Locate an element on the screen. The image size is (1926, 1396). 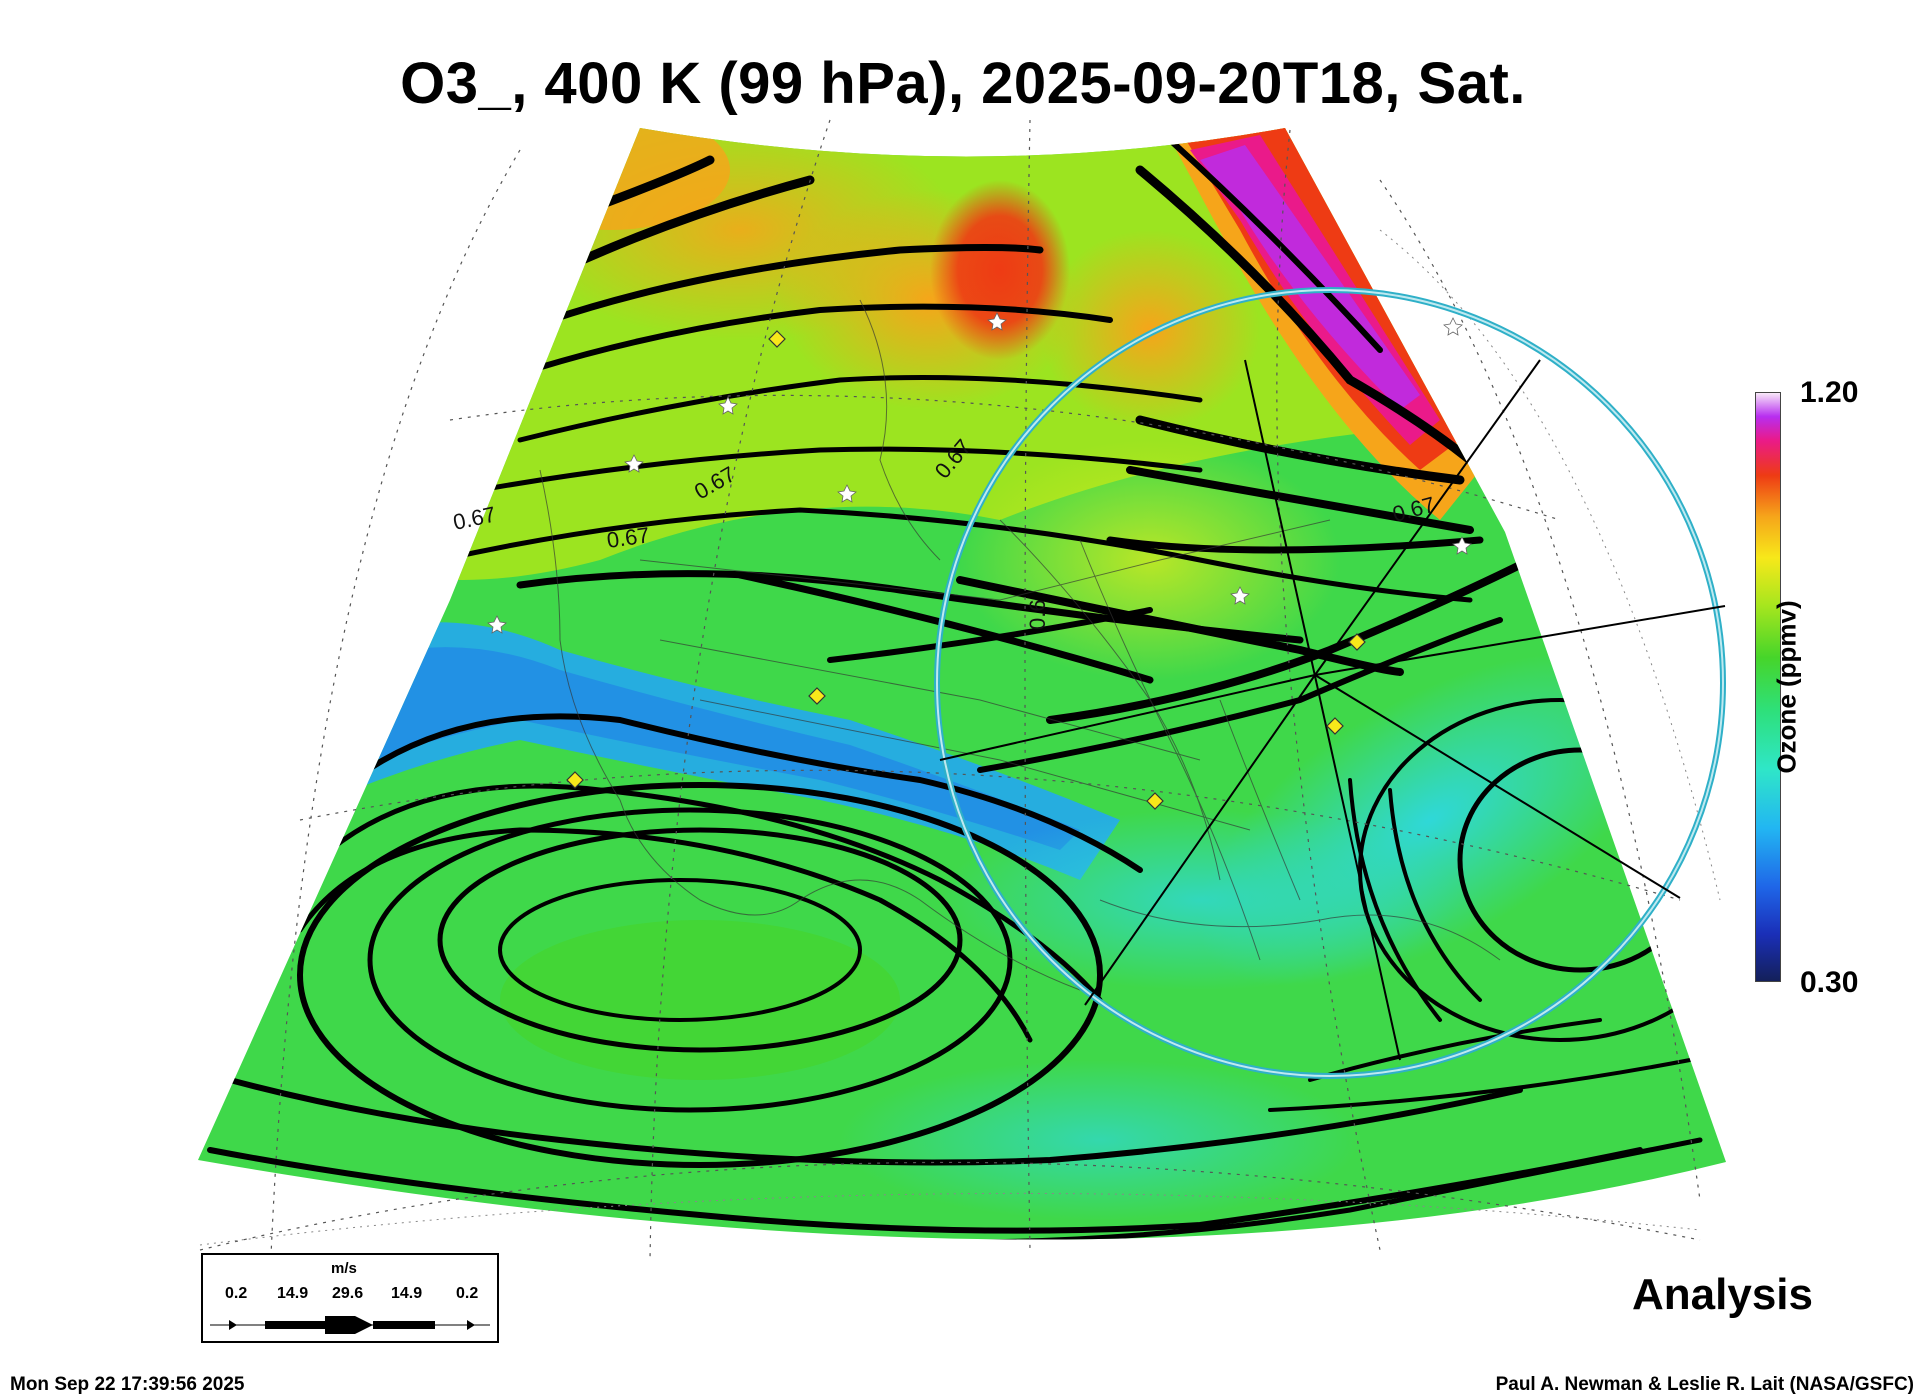
wind-legend-tick: 29.6 is located at coordinates (348, 1293).